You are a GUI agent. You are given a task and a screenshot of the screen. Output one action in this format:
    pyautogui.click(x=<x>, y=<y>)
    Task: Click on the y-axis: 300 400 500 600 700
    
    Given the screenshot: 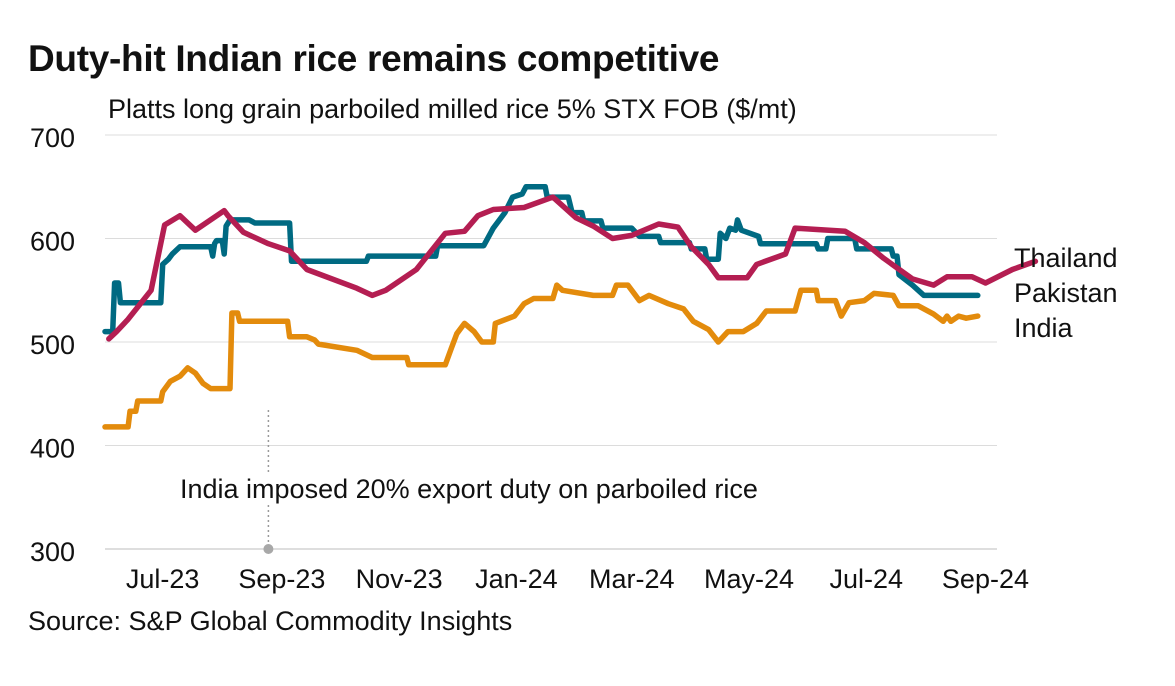 What is the action you would take?
    pyautogui.click(x=52, y=345)
    